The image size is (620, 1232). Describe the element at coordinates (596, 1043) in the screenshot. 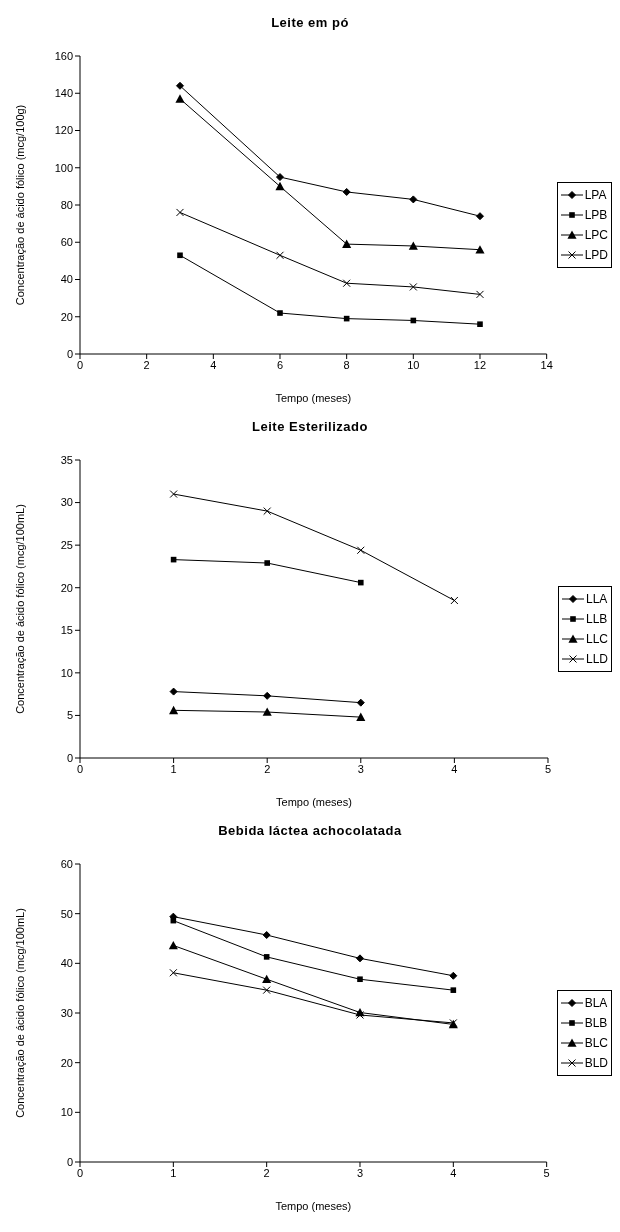

I see `legend-label: BLC` at that location.